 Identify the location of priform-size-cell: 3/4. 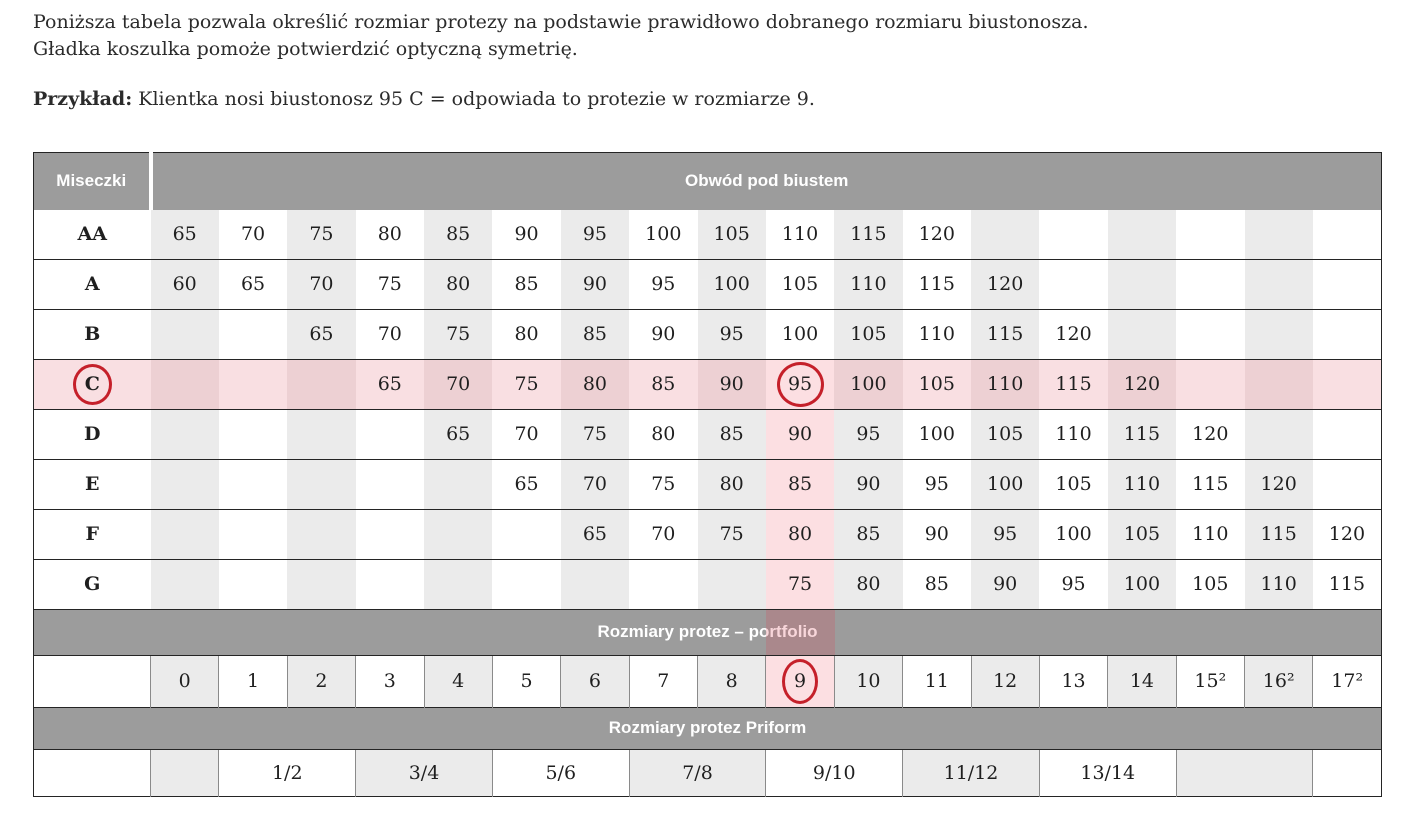
(424, 772).